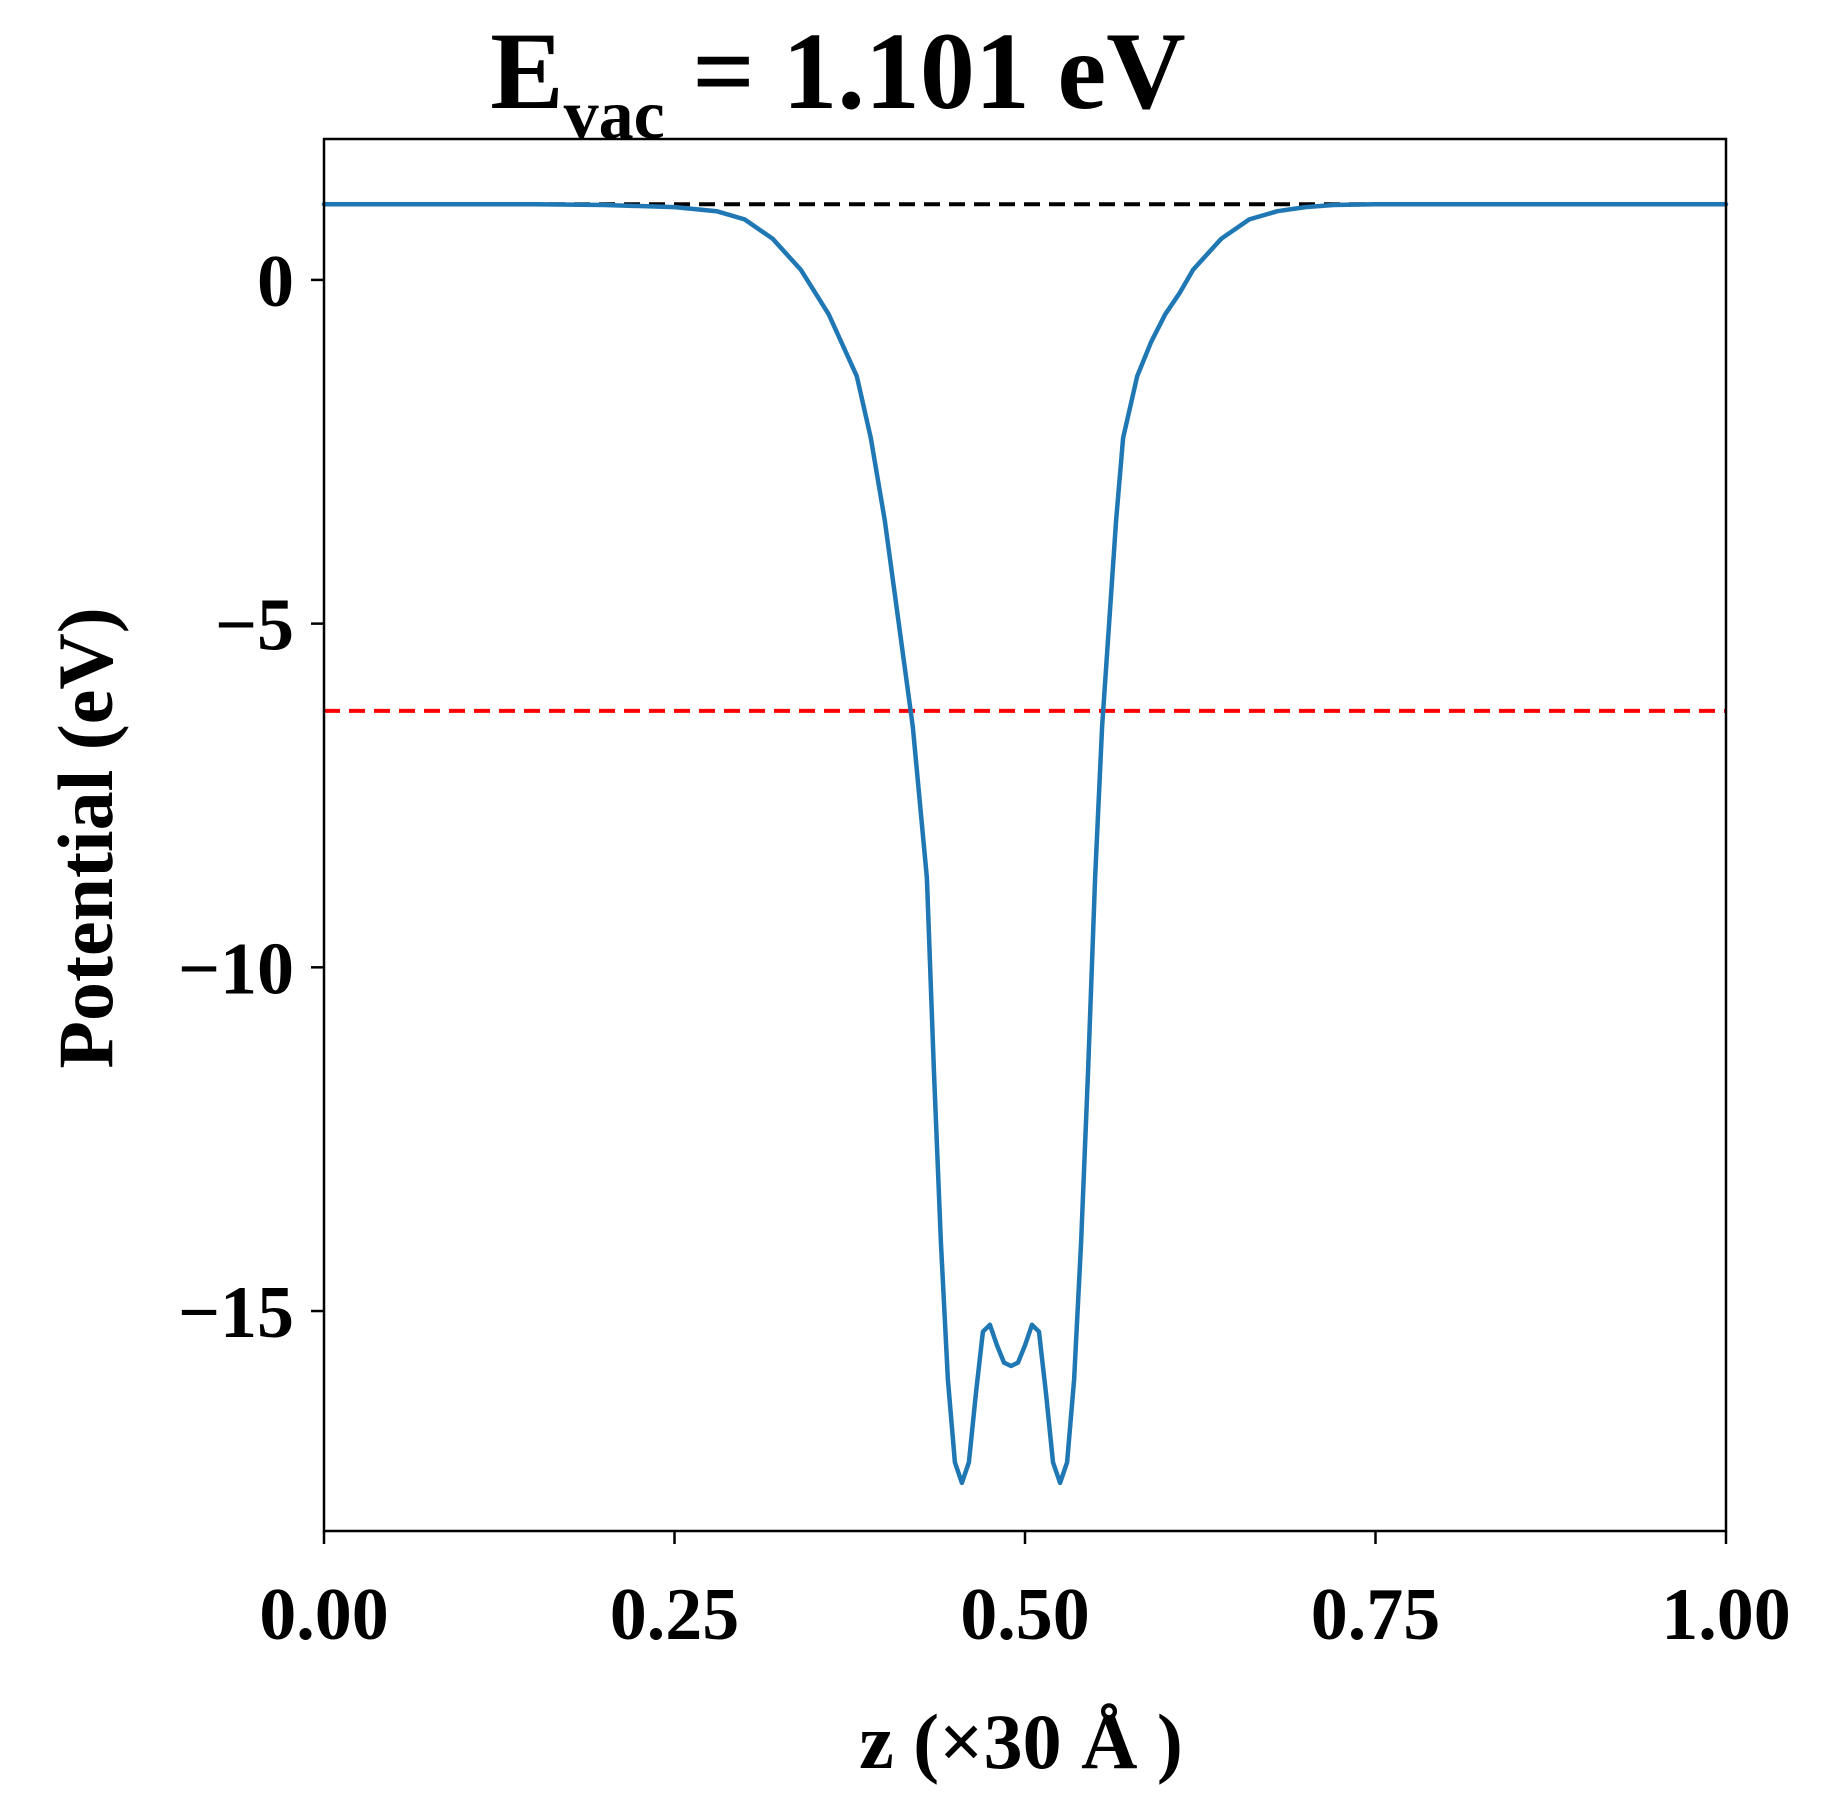 The width and height of the screenshot is (1833, 1794). What do you see at coordinates (236, 1313) in the screenshot?
I see `y-tick-label: −15` at bounding box center [236, 1313].